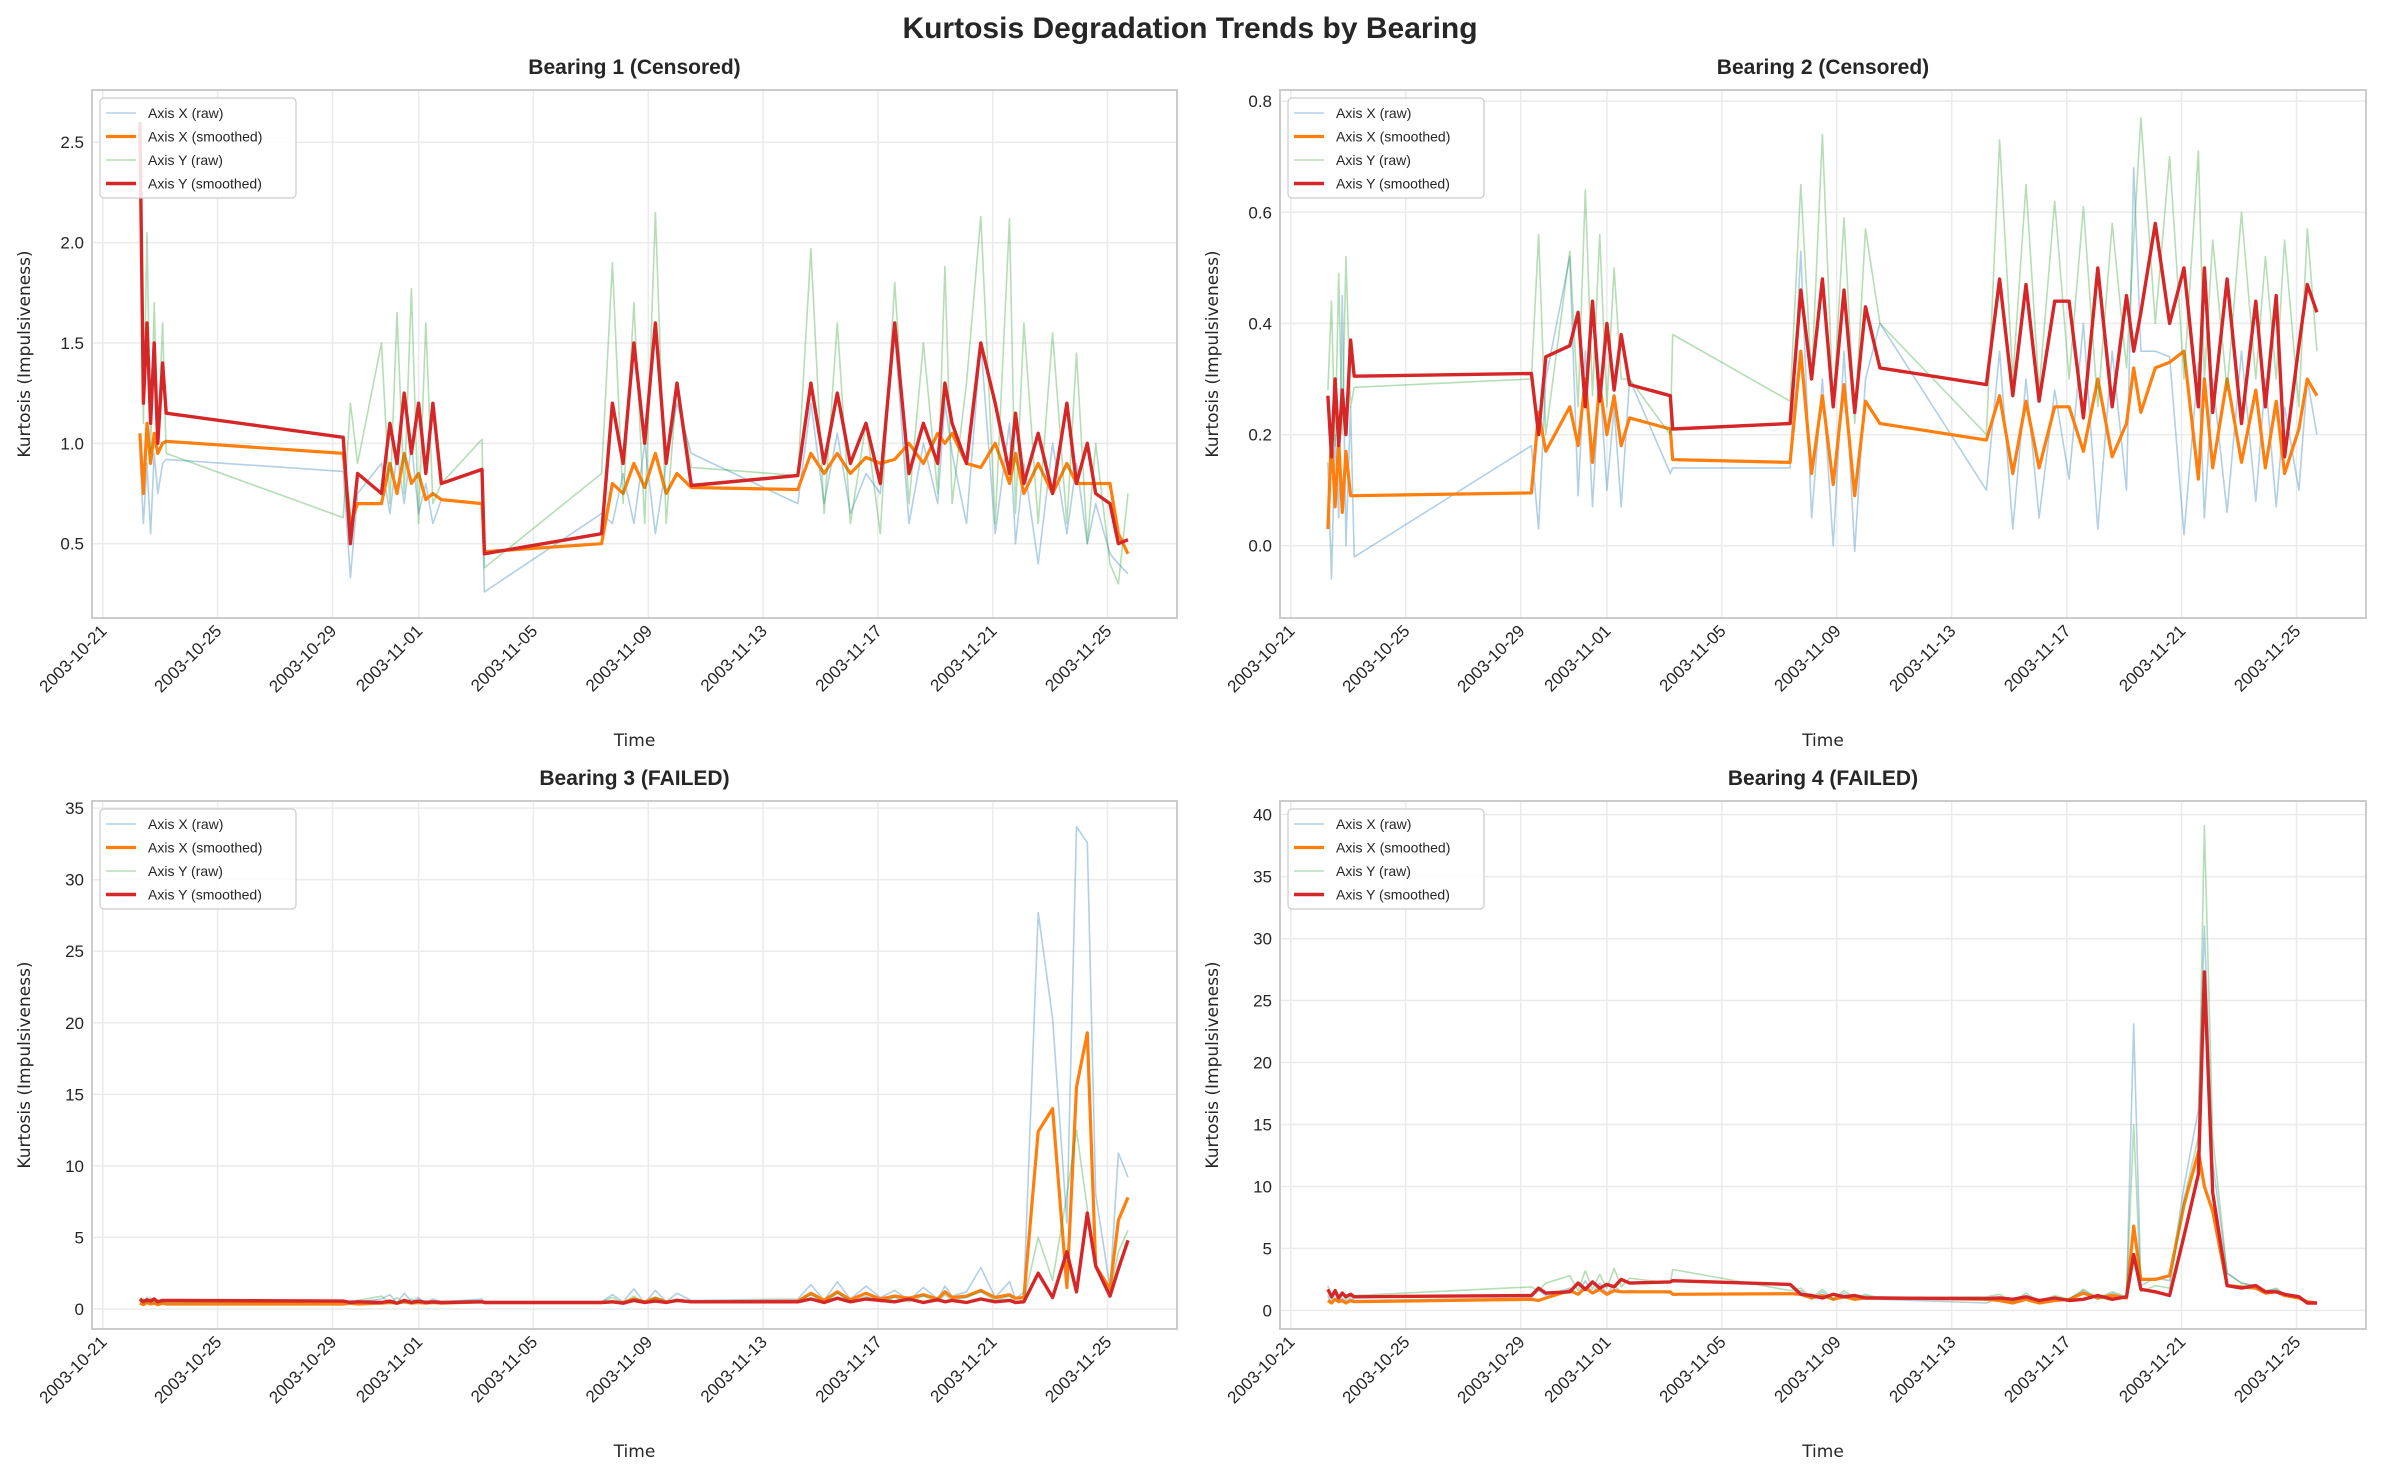  I want to click on figure-title: Kurtosis Degradation Trends by Bearing, so click(1189, 28).